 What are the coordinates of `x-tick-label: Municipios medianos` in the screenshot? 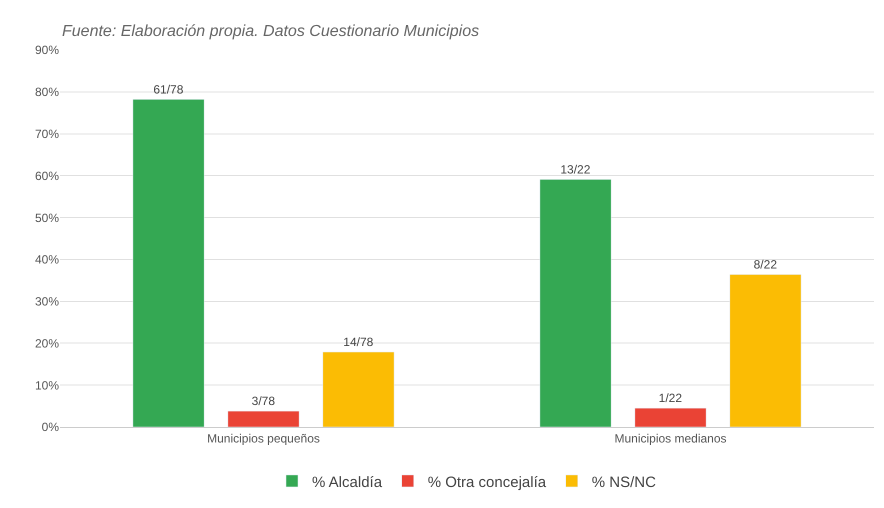 It's located at (670, 438).